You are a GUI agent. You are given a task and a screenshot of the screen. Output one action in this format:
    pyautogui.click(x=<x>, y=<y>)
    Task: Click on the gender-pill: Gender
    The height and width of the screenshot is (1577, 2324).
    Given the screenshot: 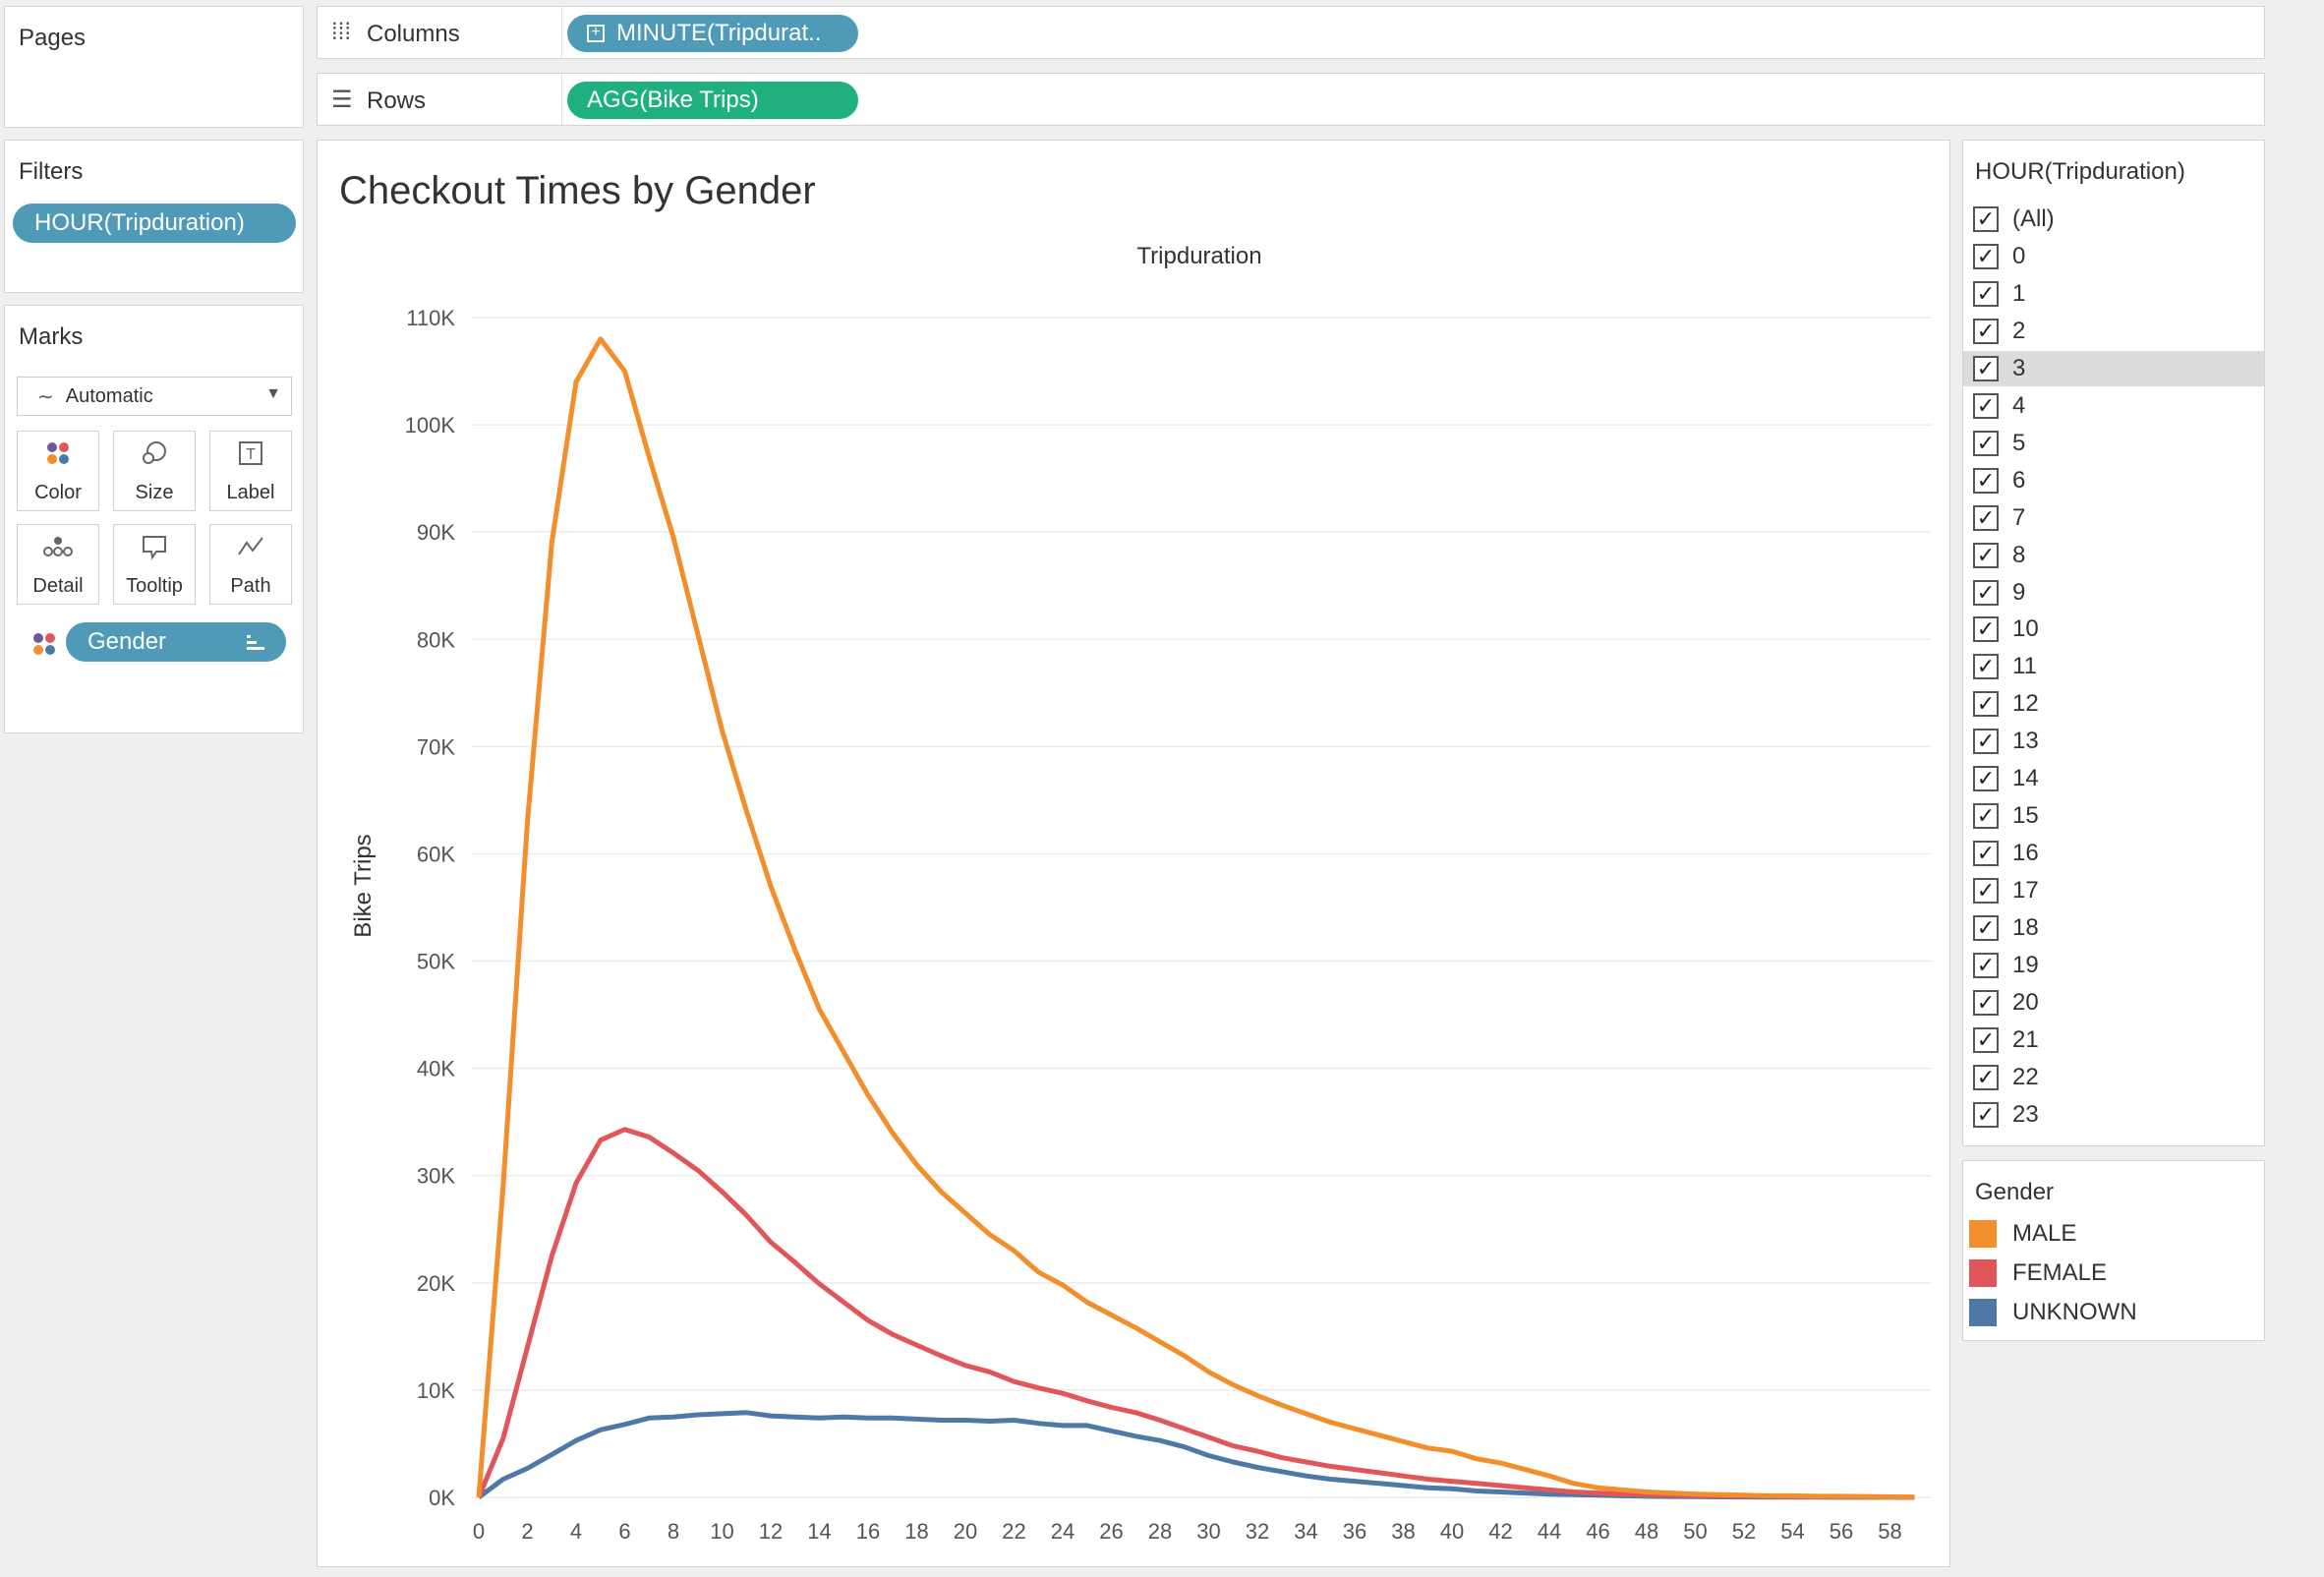 What is the action you would take?
    pyautogui.click(x=176, y=642)
    